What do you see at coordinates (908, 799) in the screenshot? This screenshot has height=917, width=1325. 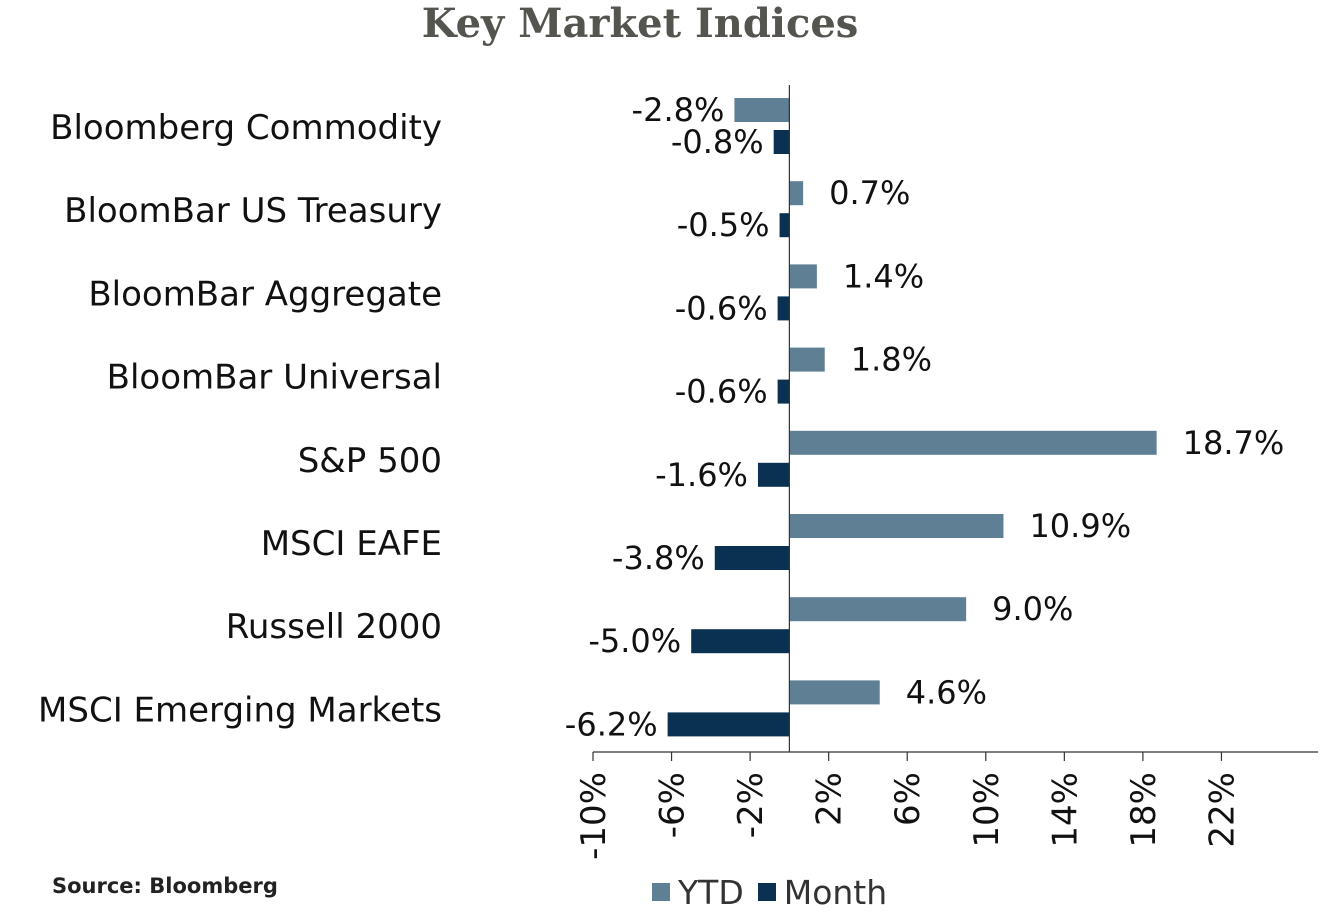 I see `x-tick-label: 6%` at bounding box center [908, 799].